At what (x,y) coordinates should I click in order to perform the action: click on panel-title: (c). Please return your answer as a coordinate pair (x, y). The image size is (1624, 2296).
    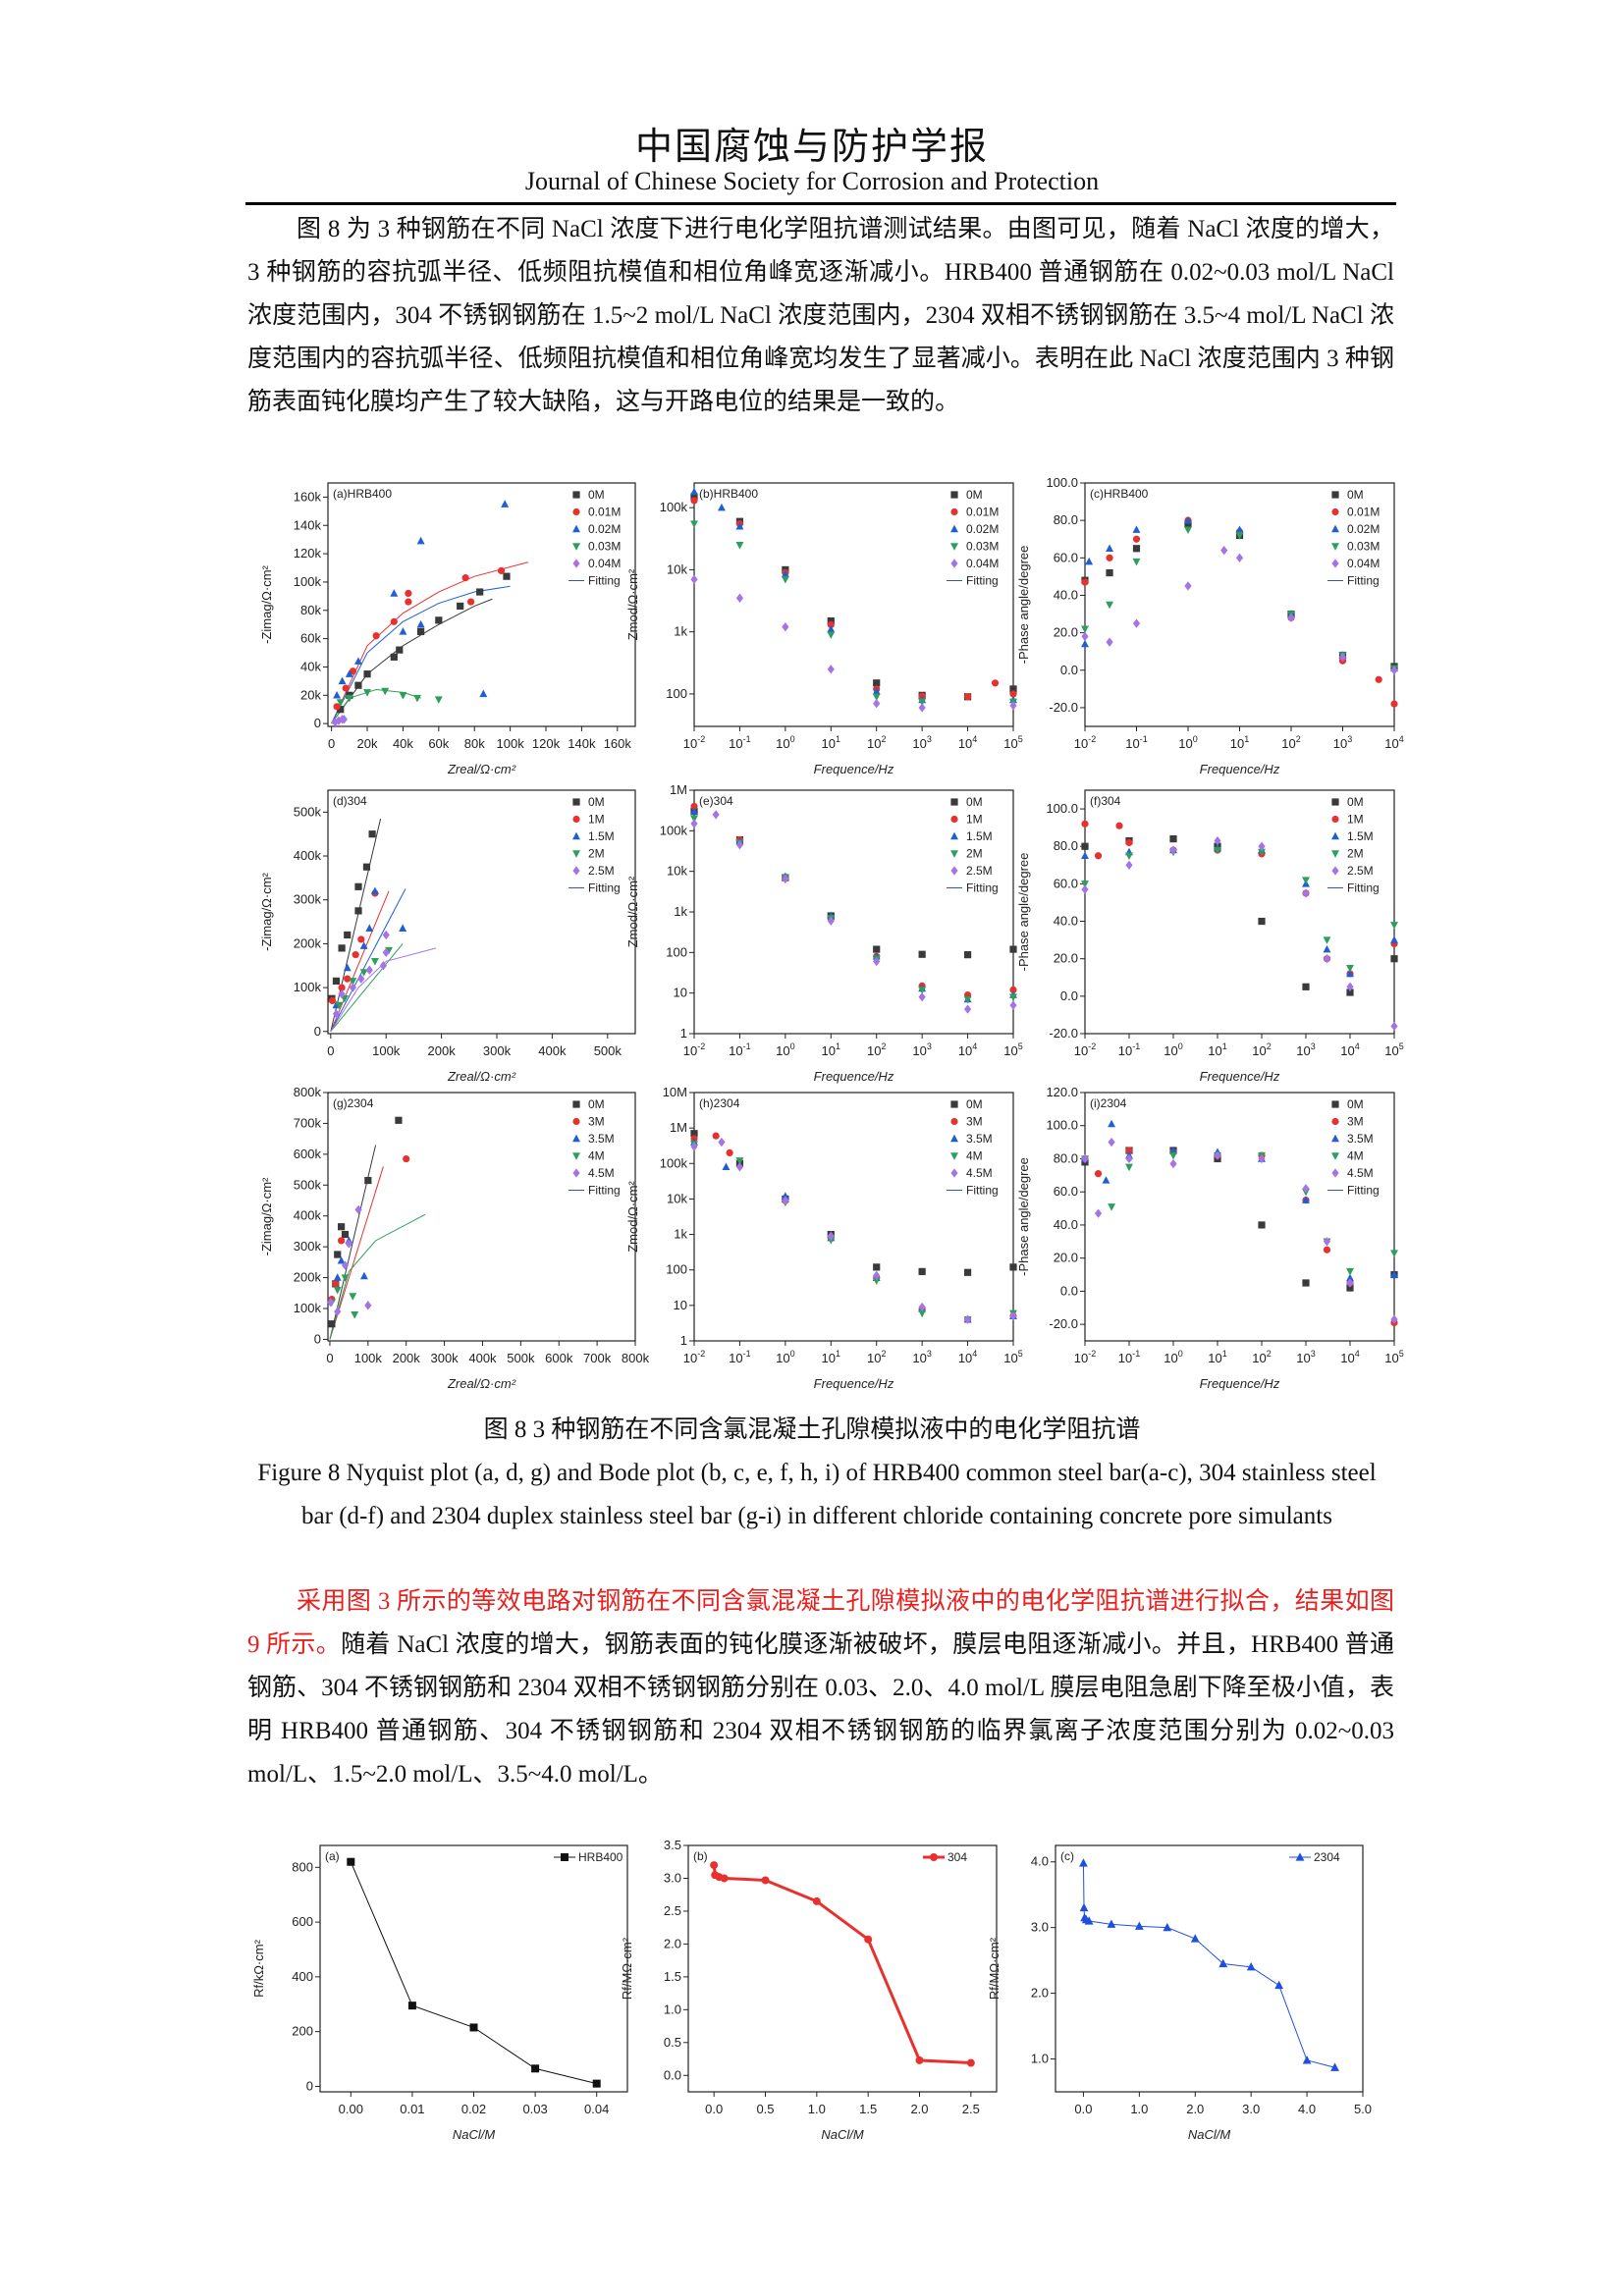
    Looking at the image, I should click on (1067, 1856).